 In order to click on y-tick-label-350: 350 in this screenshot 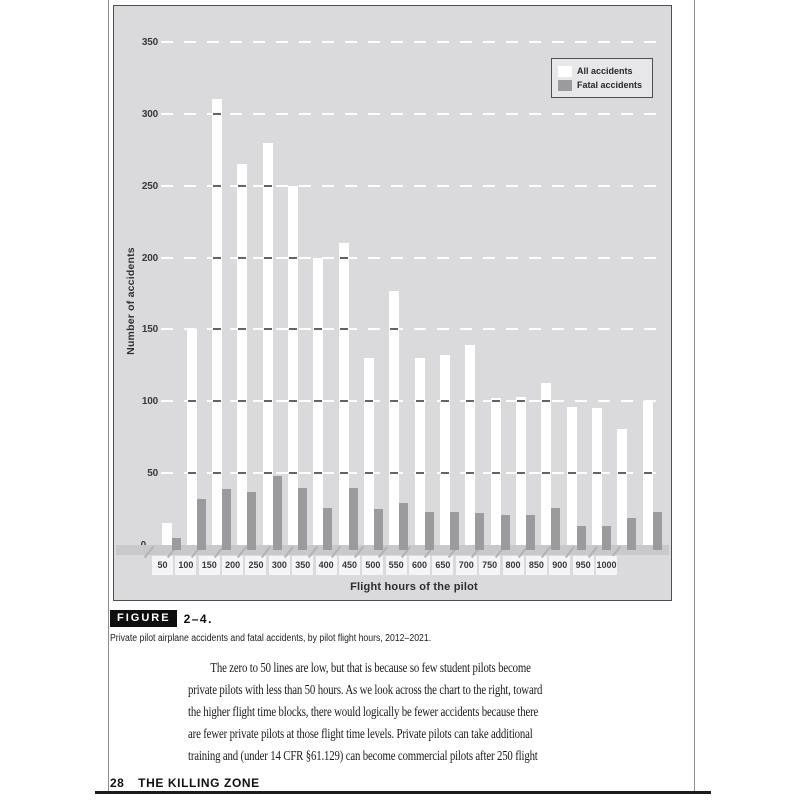, I will do `click(149, 42)`.